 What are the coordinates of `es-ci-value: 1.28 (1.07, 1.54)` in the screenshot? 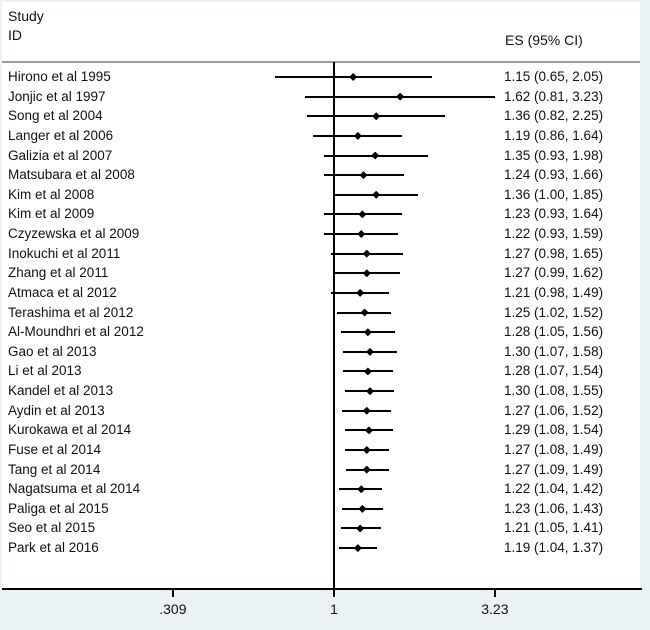 It's located at (554, 371).